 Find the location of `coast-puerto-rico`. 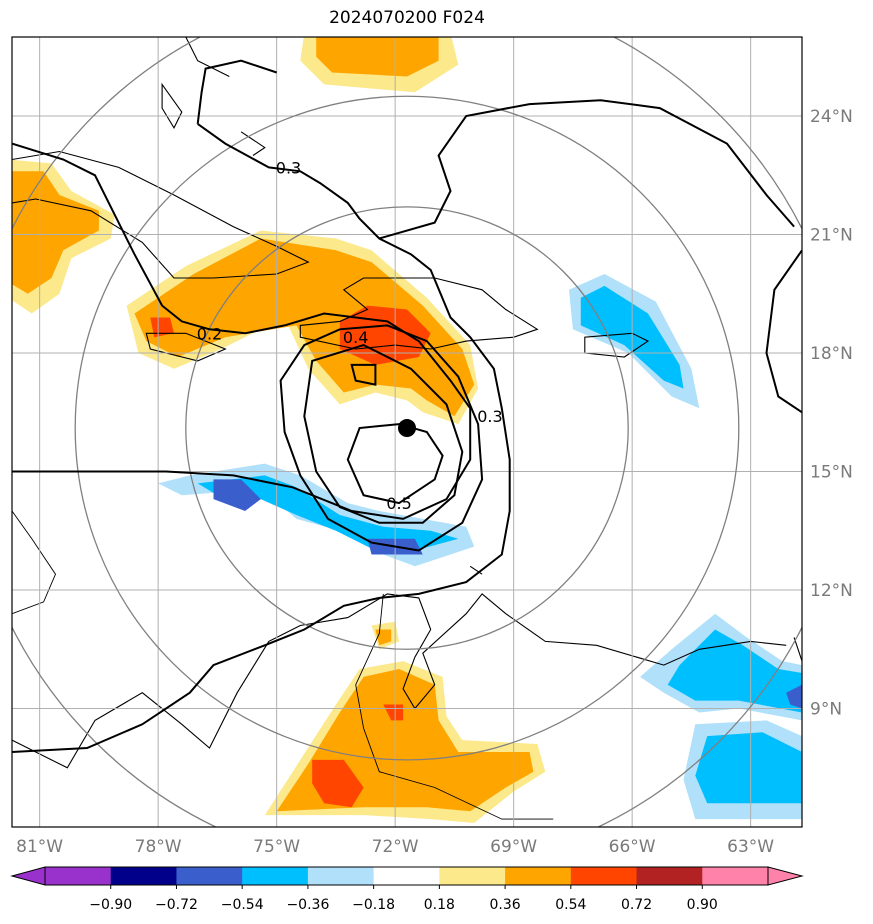

coast-puerto-rico is located at coordinates (617, 345).